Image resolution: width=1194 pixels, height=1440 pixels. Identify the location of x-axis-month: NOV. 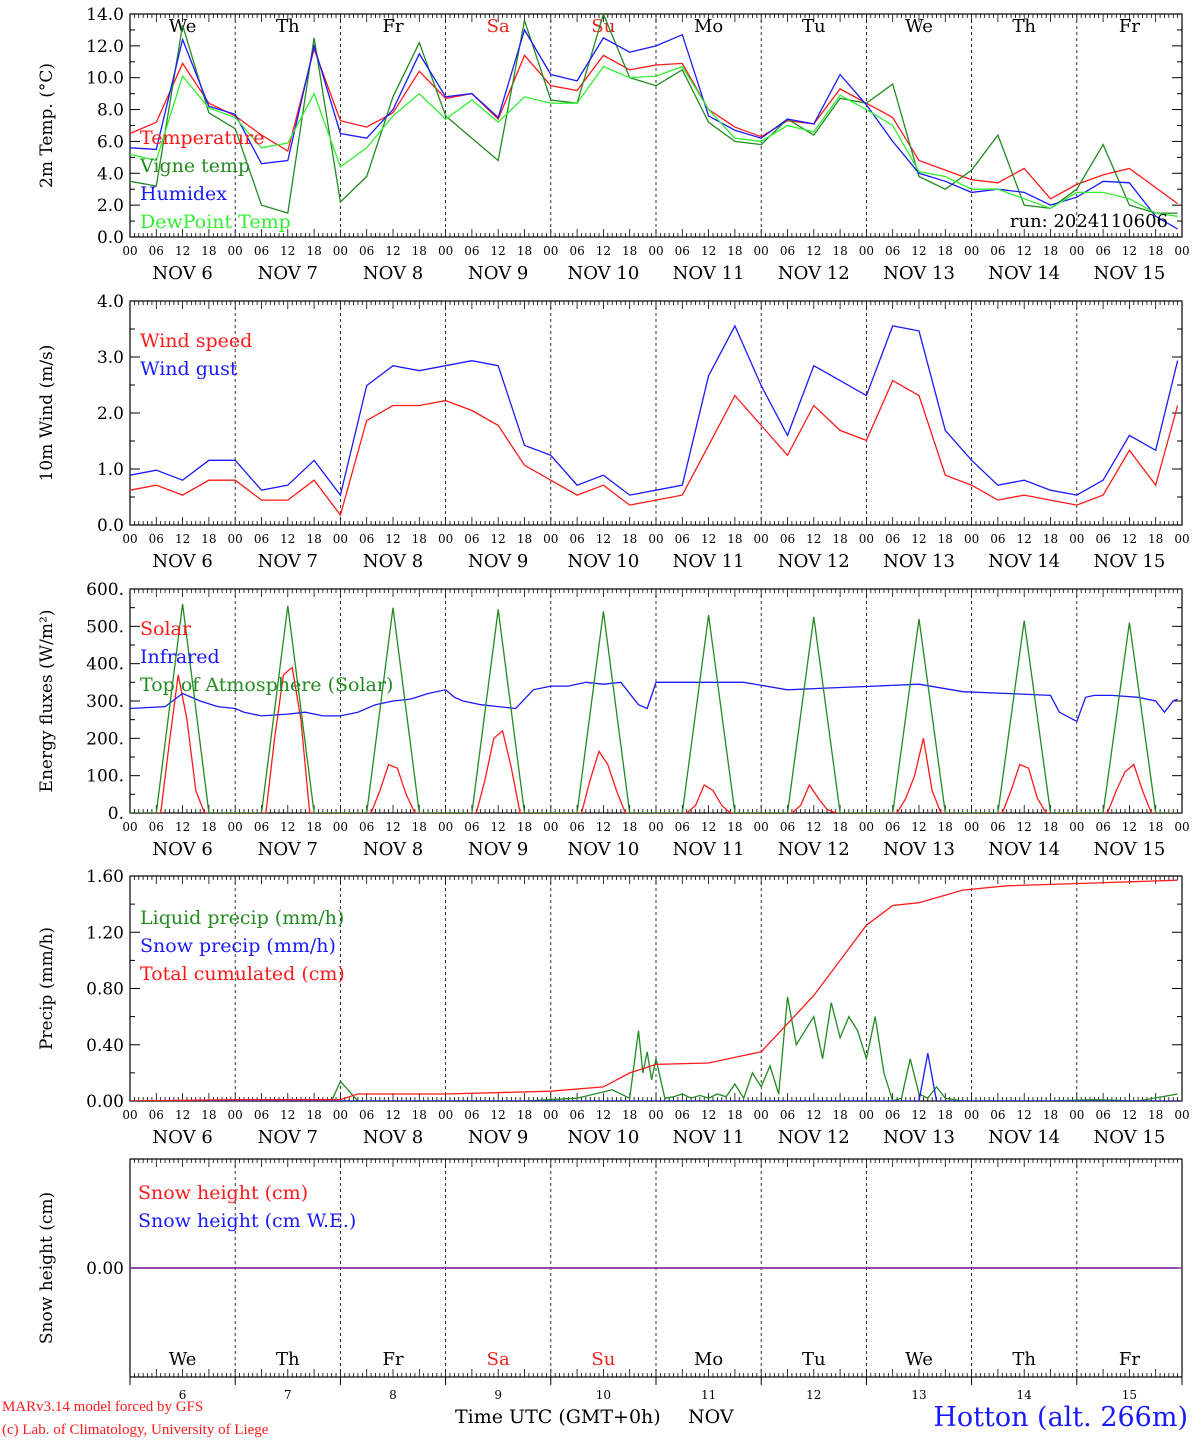
(711, 1417).